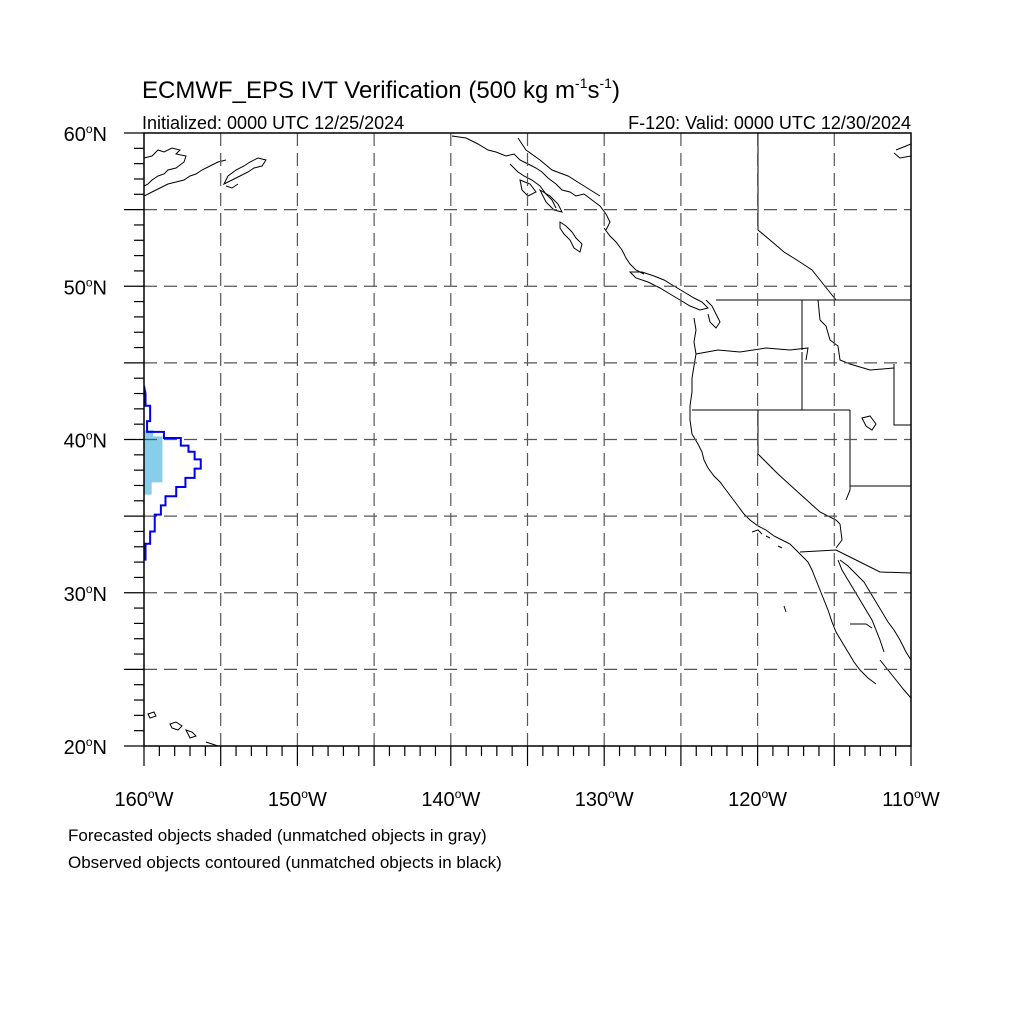 Image resolution: width=1024 pixels, height=1024 pixels. What do you see at coordinates (854, 653) in the screenshot?
I see `baja-coastline` at bounding box center [854, 653].